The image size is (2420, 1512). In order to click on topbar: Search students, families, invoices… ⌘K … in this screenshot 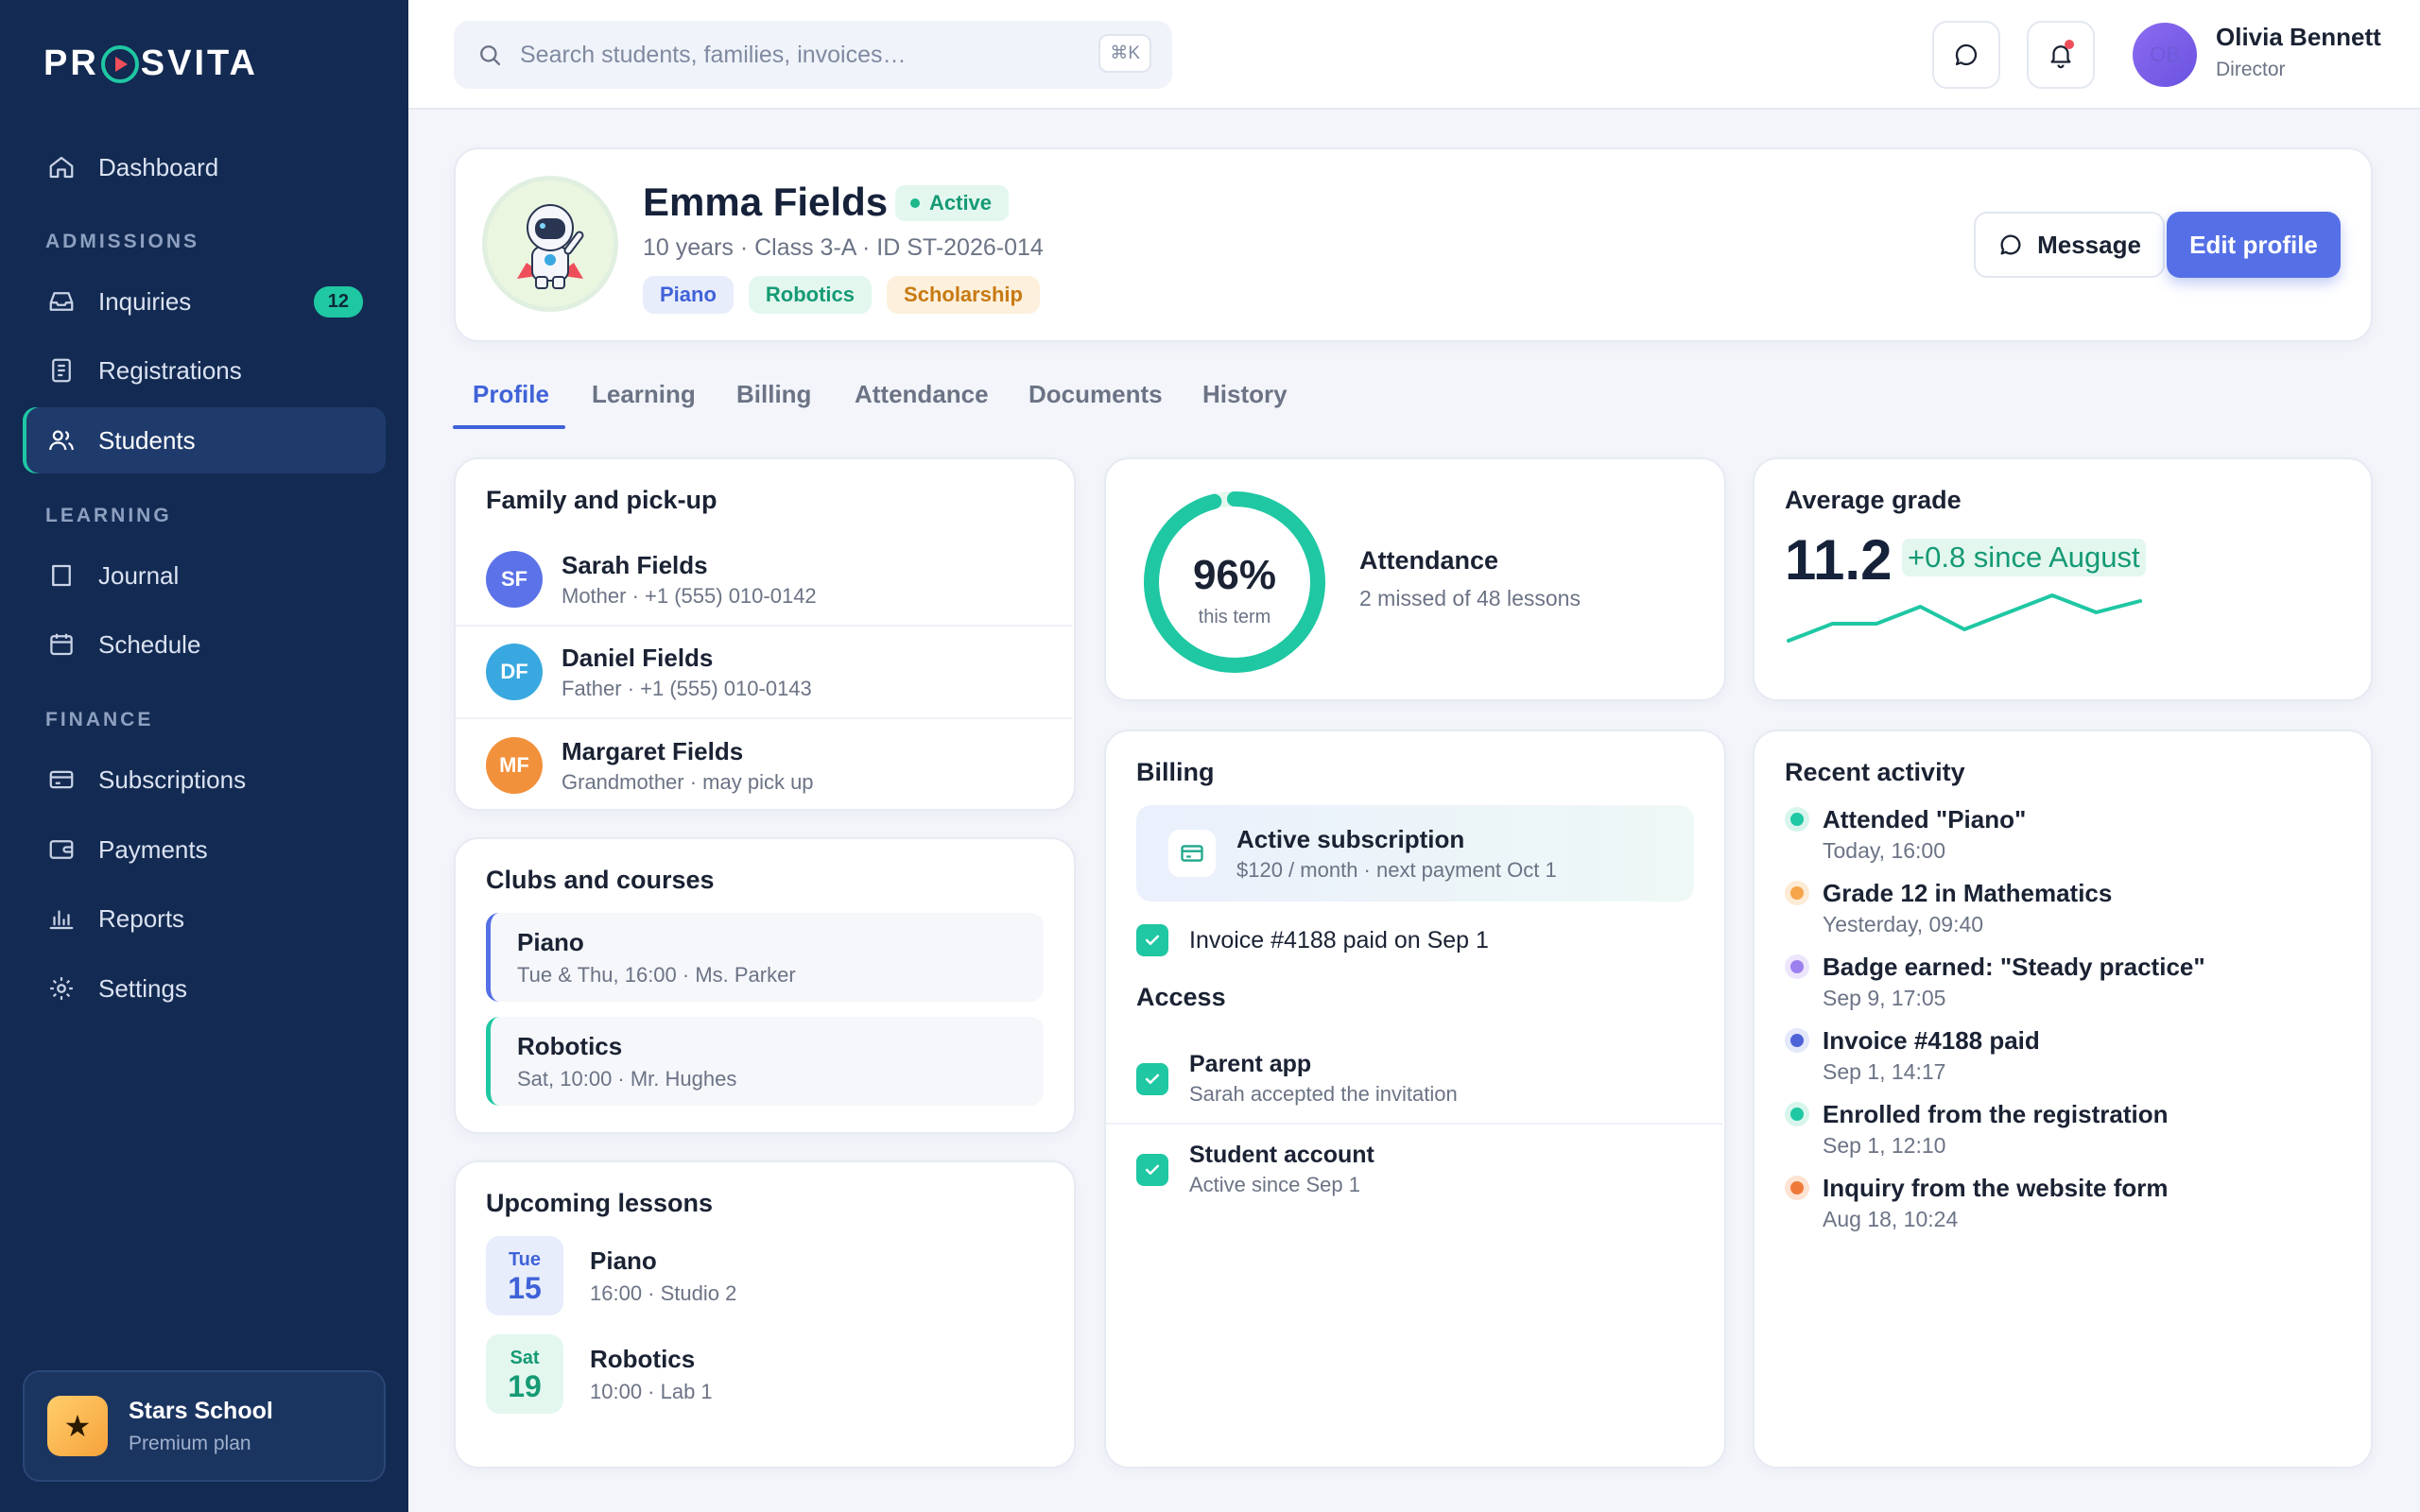, I will do `click(1414, 55)`.